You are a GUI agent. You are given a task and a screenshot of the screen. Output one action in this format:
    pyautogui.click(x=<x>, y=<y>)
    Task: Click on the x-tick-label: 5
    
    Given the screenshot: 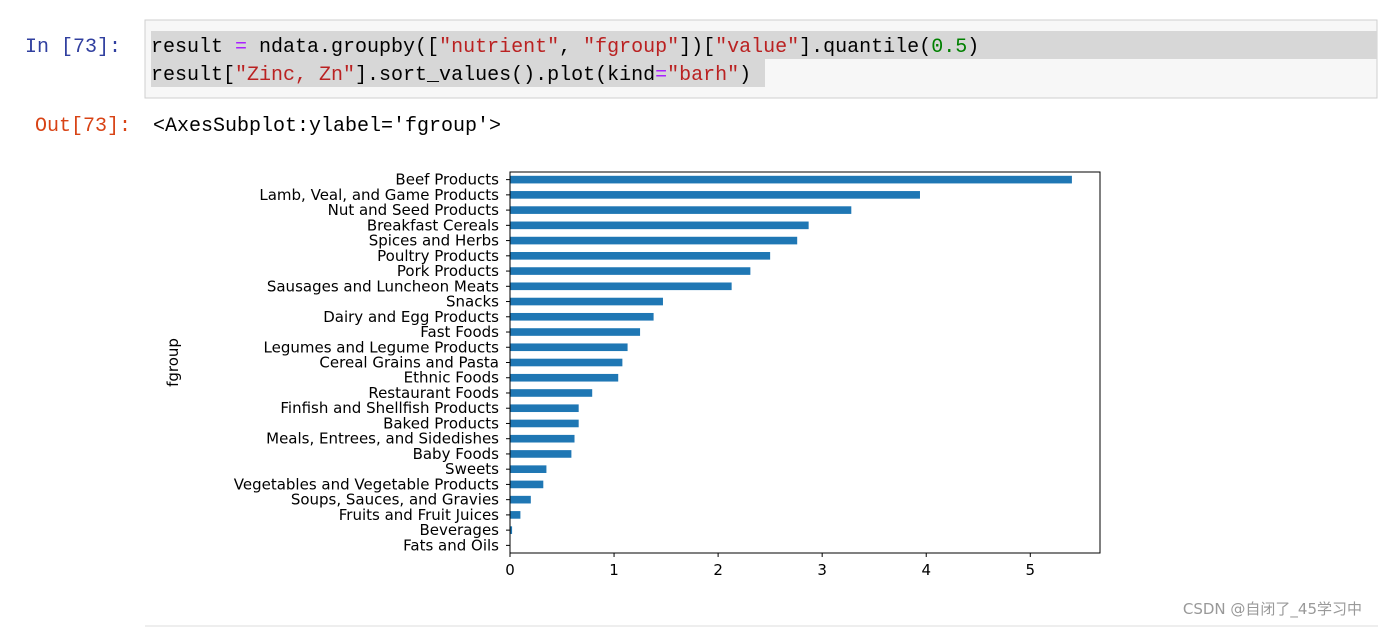 What is the action you would take?
    pyautogui.click(x=1031, y=570)
    